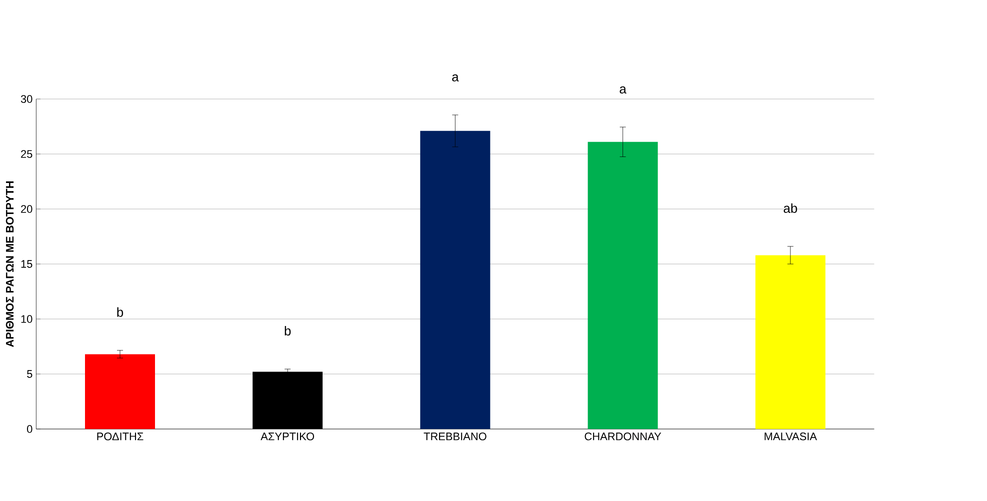 This screenshot has width=987, height=501. I want to click on y-tick-label: 15, so click(26, 264).